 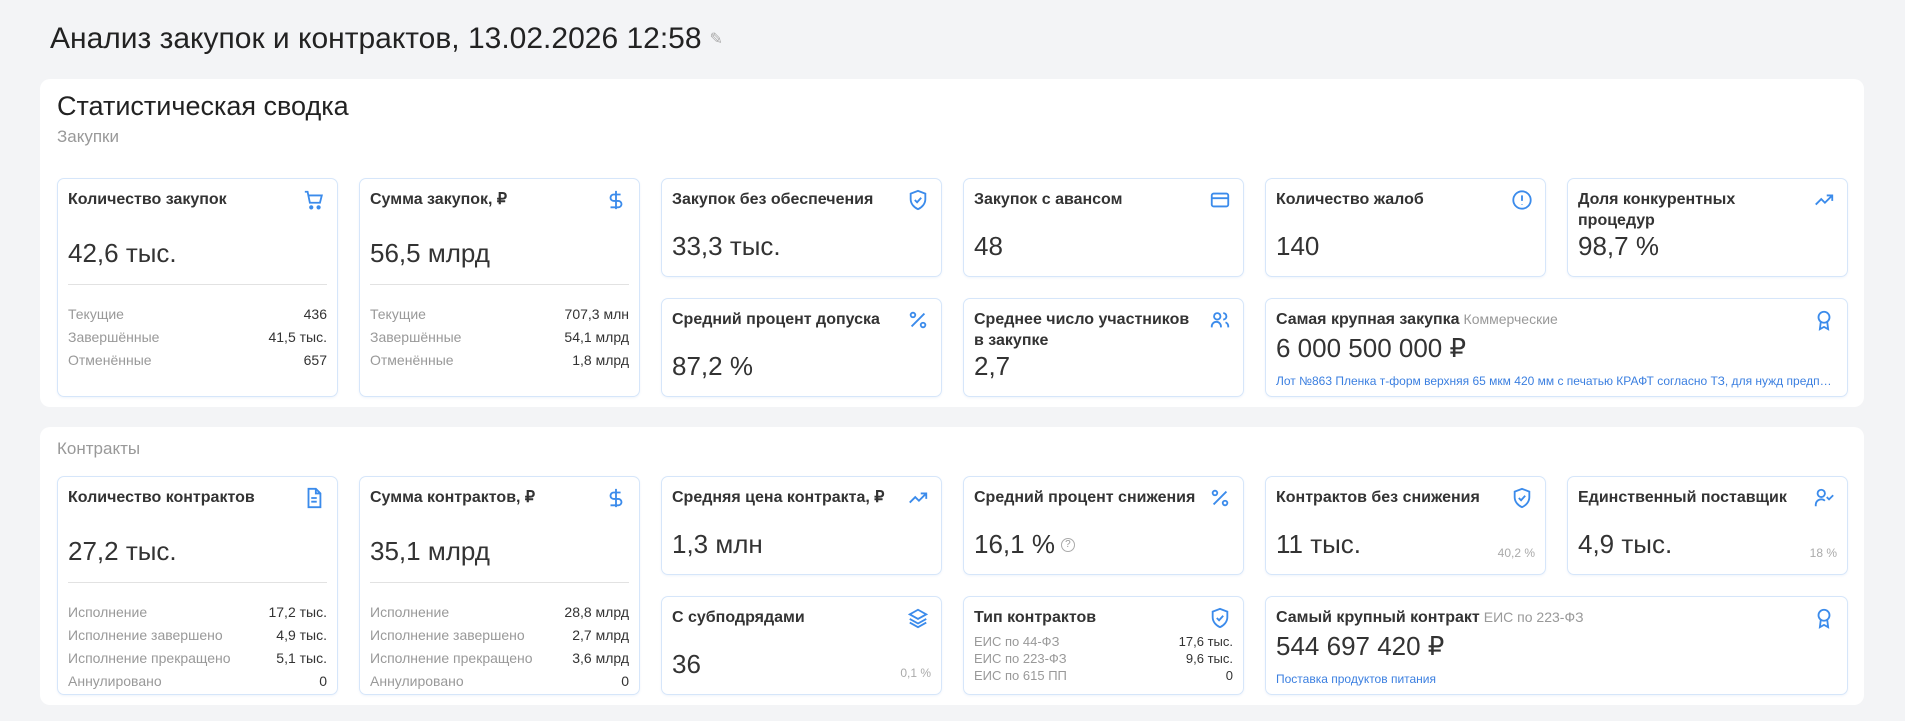 What do you see at coordinates (1522, 200) in the screenshot?
I see `alert-circle-icon` at bounding box center [1522, 200].